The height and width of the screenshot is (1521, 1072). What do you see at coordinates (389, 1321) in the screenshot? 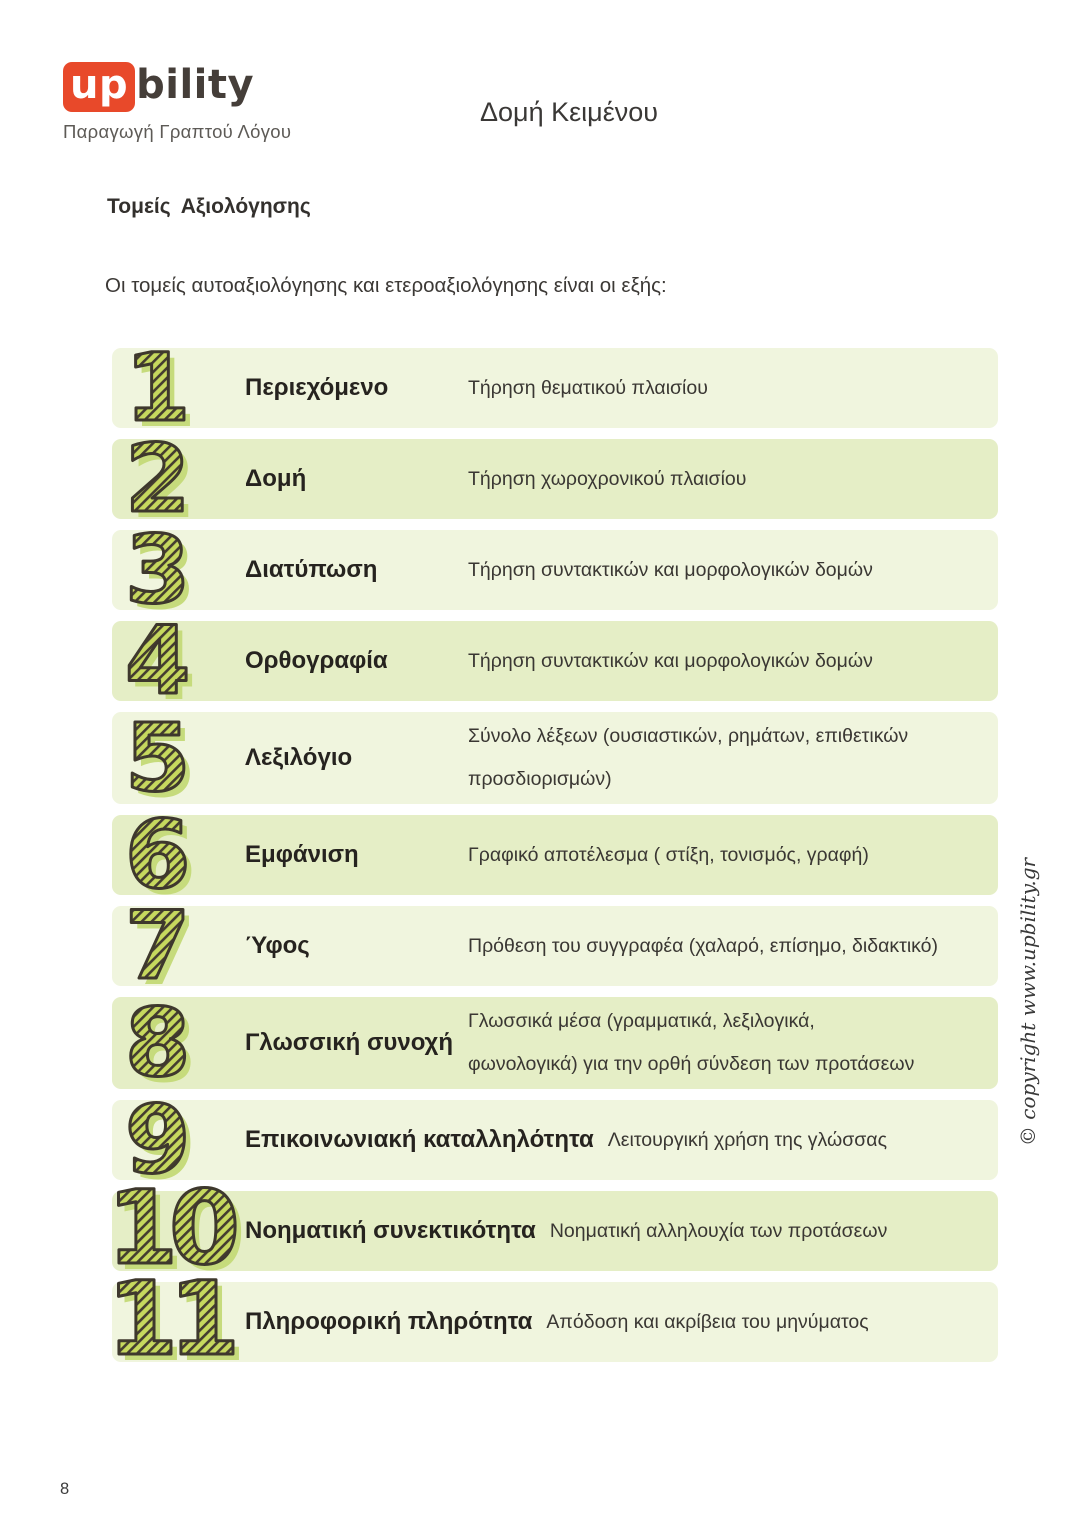
I see `row-title: Πληροφορική πληρότητα` at bounding box center [389, 1321].